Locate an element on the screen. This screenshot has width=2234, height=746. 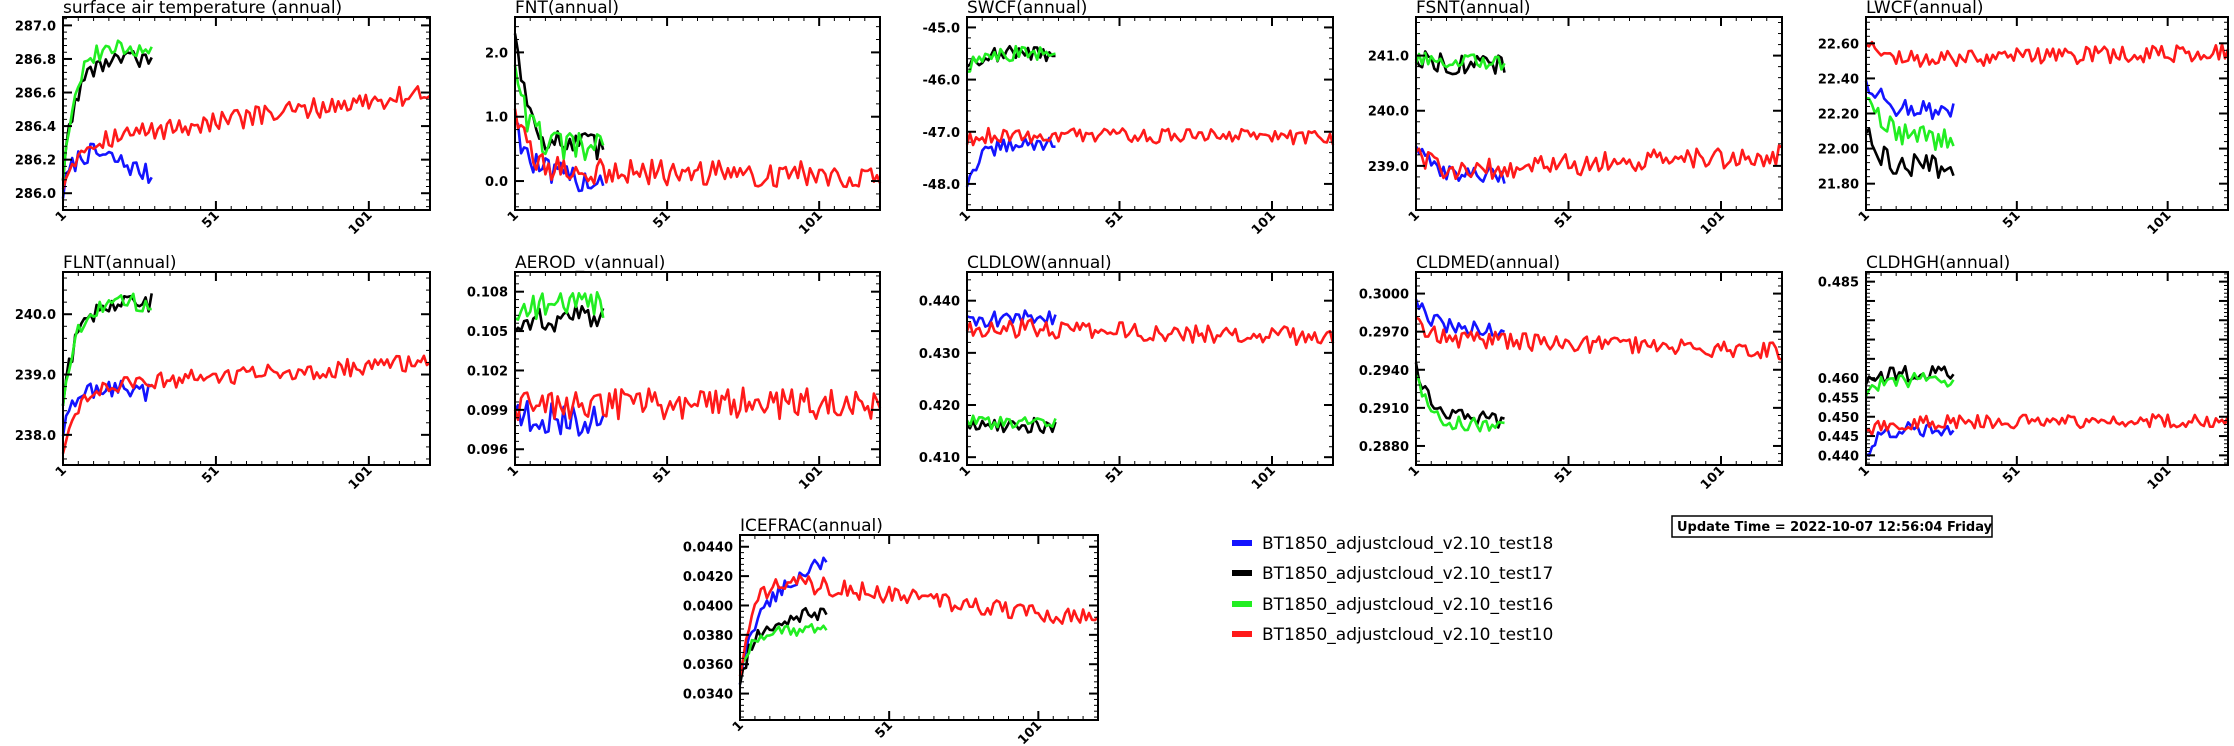
y-tick-label: 0.0420 is located at coordinates (708, 577).